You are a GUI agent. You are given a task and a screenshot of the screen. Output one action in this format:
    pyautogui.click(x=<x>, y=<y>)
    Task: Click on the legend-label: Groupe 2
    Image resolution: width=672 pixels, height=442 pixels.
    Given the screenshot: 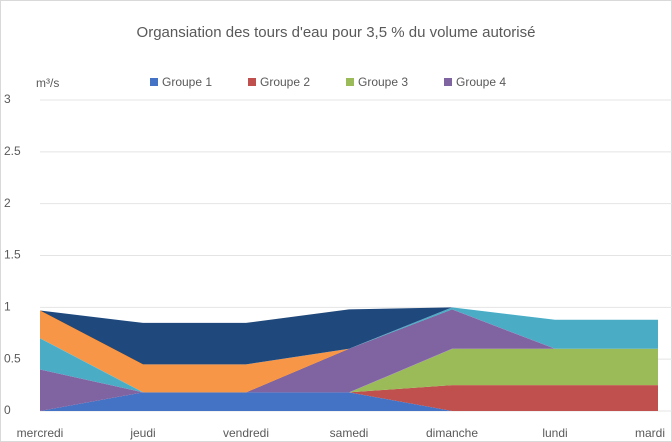 What is the action you would take?
    pyautogui.click(x=285, y=82)
    